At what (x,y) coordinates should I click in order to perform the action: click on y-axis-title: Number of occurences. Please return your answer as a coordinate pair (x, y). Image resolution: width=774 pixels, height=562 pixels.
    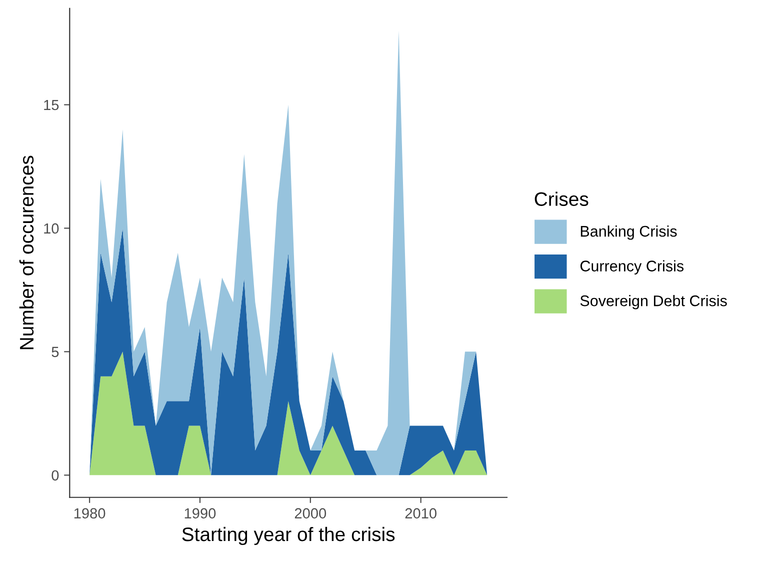
    Looking at the image, I should click on (26, 253).